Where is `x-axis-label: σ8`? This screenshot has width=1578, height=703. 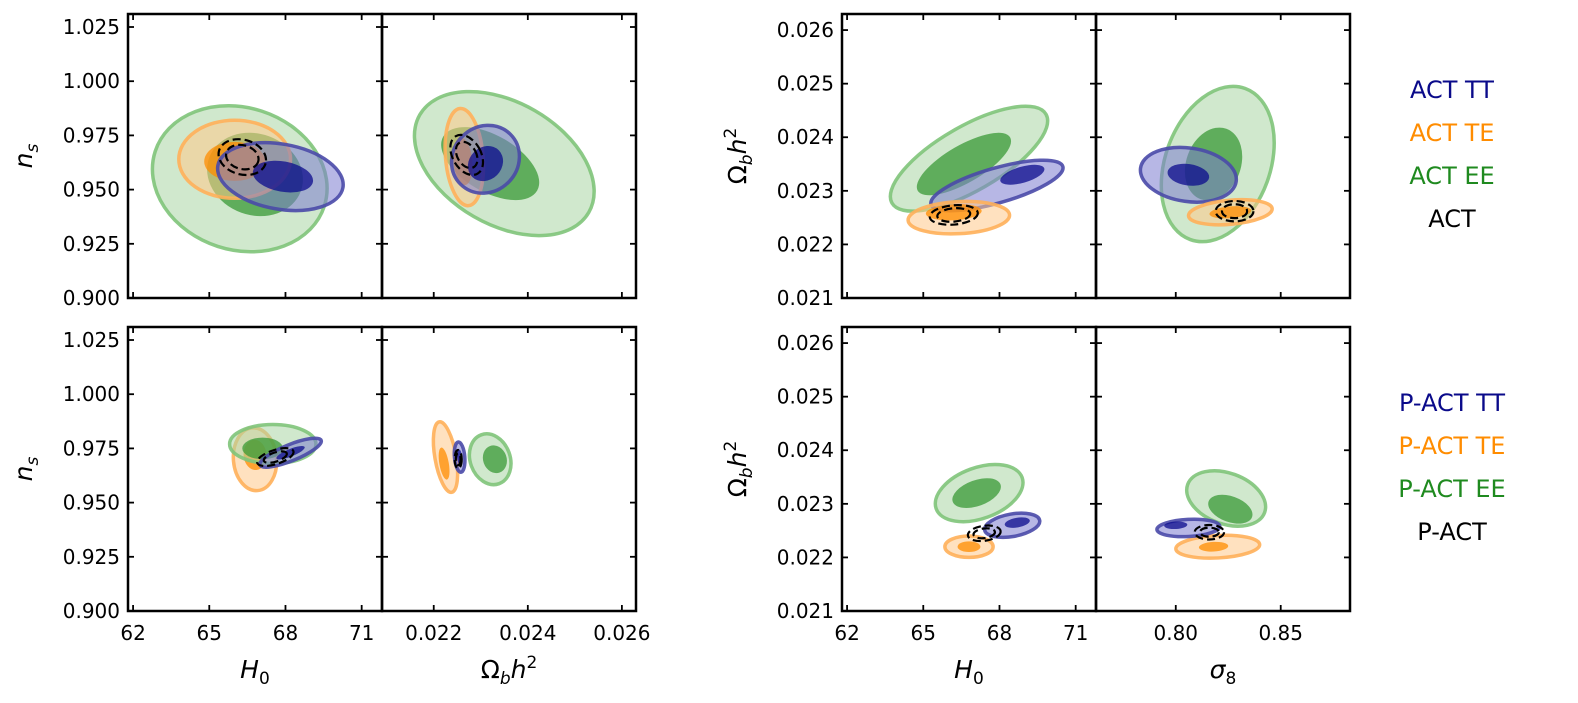 x-axis-label: σ8 is located at coordinates (1223, 672).